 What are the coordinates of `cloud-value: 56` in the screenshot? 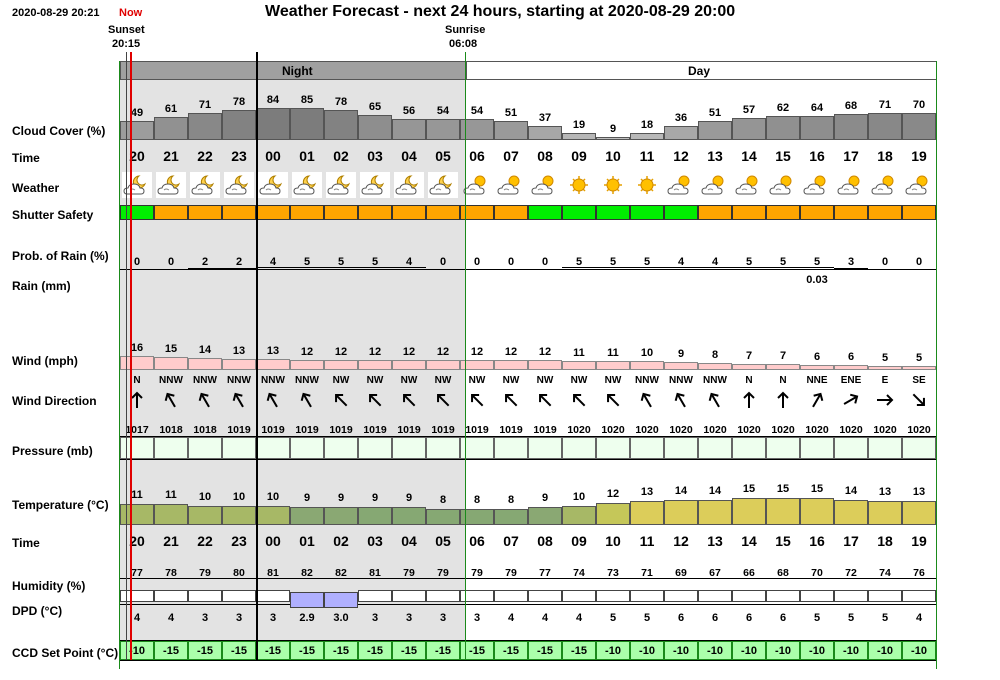 It's located at (409, 111).